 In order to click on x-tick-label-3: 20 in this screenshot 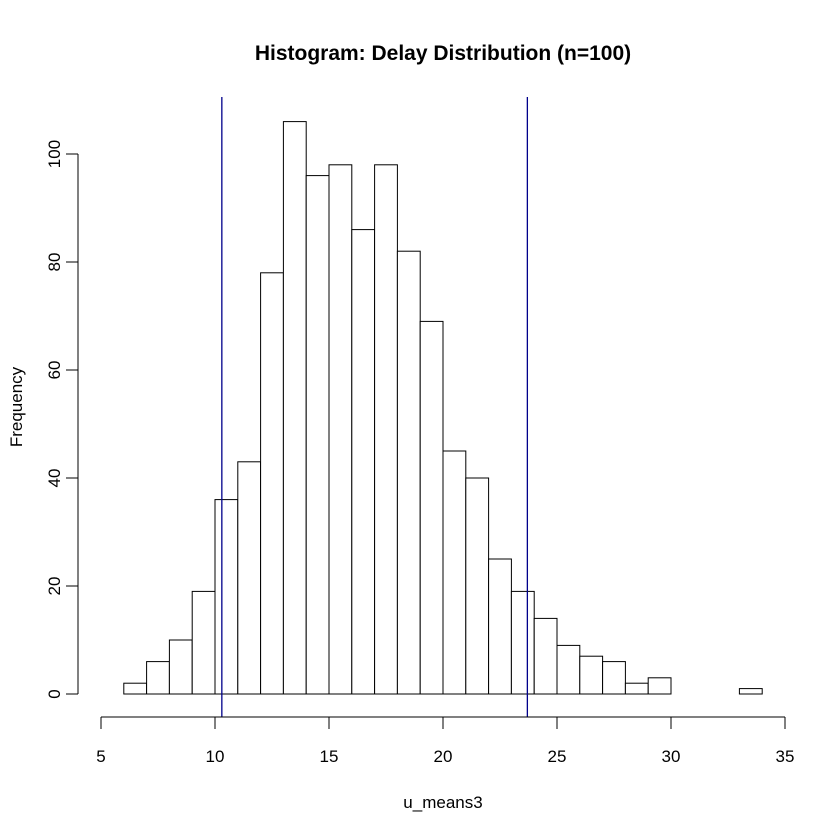, I will do `click(443, 756)`.